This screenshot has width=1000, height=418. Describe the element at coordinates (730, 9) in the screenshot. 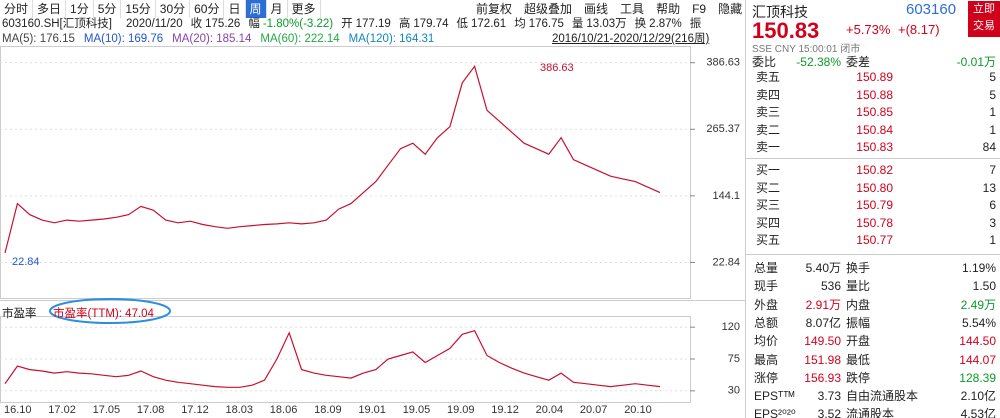

I see `tool-button: 隐藏` at that location.